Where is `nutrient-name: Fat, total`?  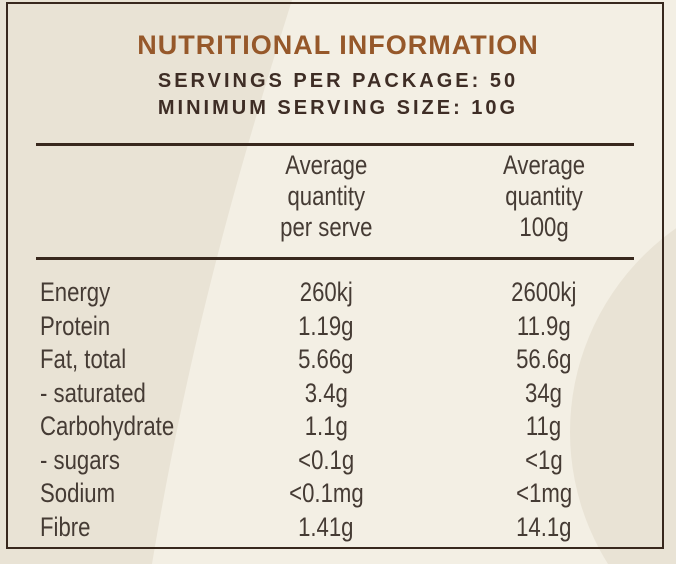 nutrient-name: Fat, total is located at coordinates (83, 359).